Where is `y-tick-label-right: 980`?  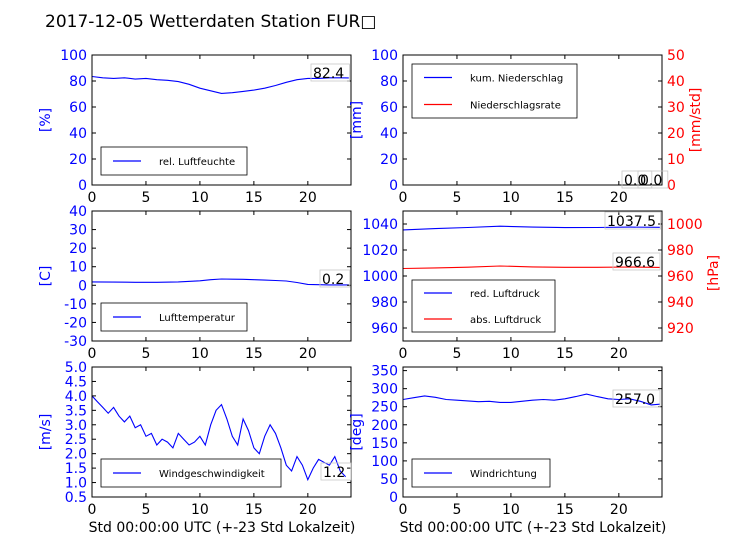
y-tick-label-right: 980 is located at coordinates (680, 251).